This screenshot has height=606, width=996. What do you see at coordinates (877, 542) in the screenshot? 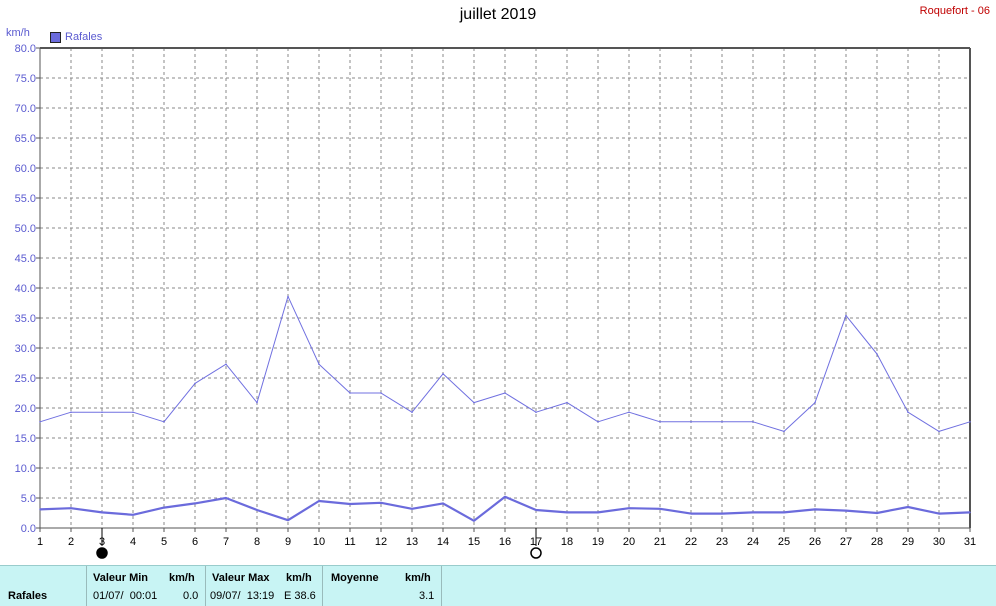
I see `x-tick-label: 28` at bounding box center [877, 542].